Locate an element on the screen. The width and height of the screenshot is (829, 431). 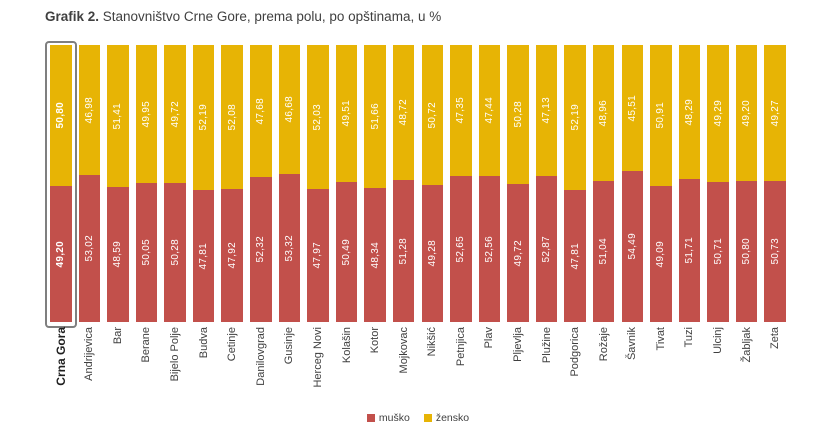
x-axis-label-cell: Rožaje is located at coordinates (604, 367).